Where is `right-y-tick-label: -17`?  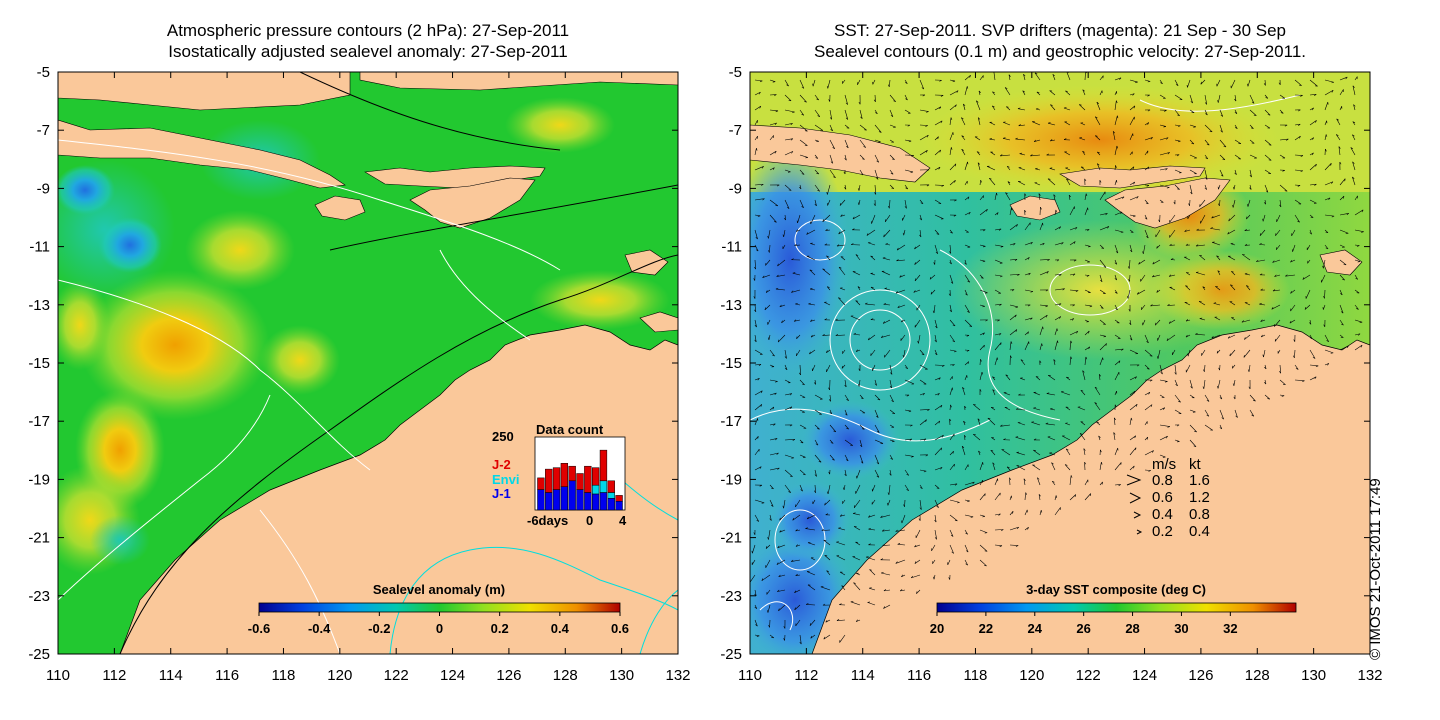 right-y-tick-label: -17 is located at coordinates (731, 421).